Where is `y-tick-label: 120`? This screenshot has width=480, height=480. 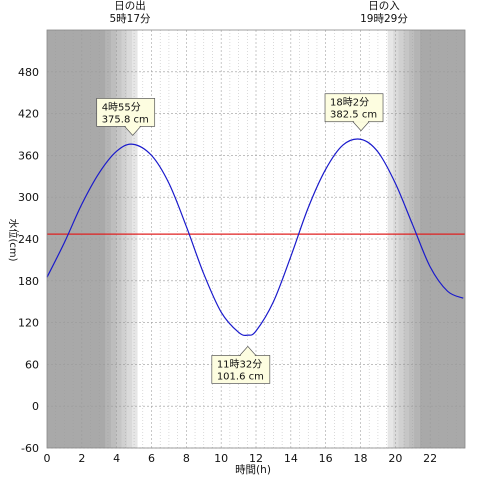 y-tick-label: 120 is located at coordinates (28, 323).